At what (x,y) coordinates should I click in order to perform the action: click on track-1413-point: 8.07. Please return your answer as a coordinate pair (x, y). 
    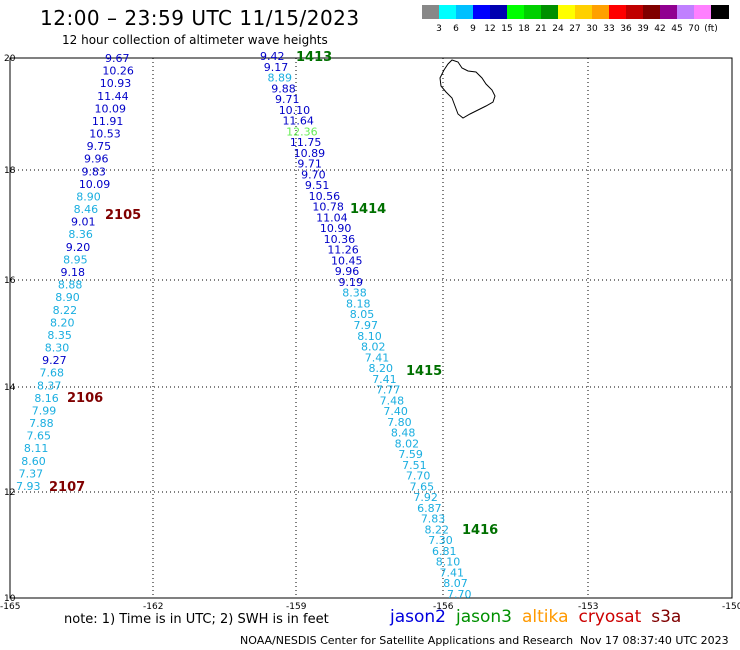
    Looking at the image, I should click on (455, 583).